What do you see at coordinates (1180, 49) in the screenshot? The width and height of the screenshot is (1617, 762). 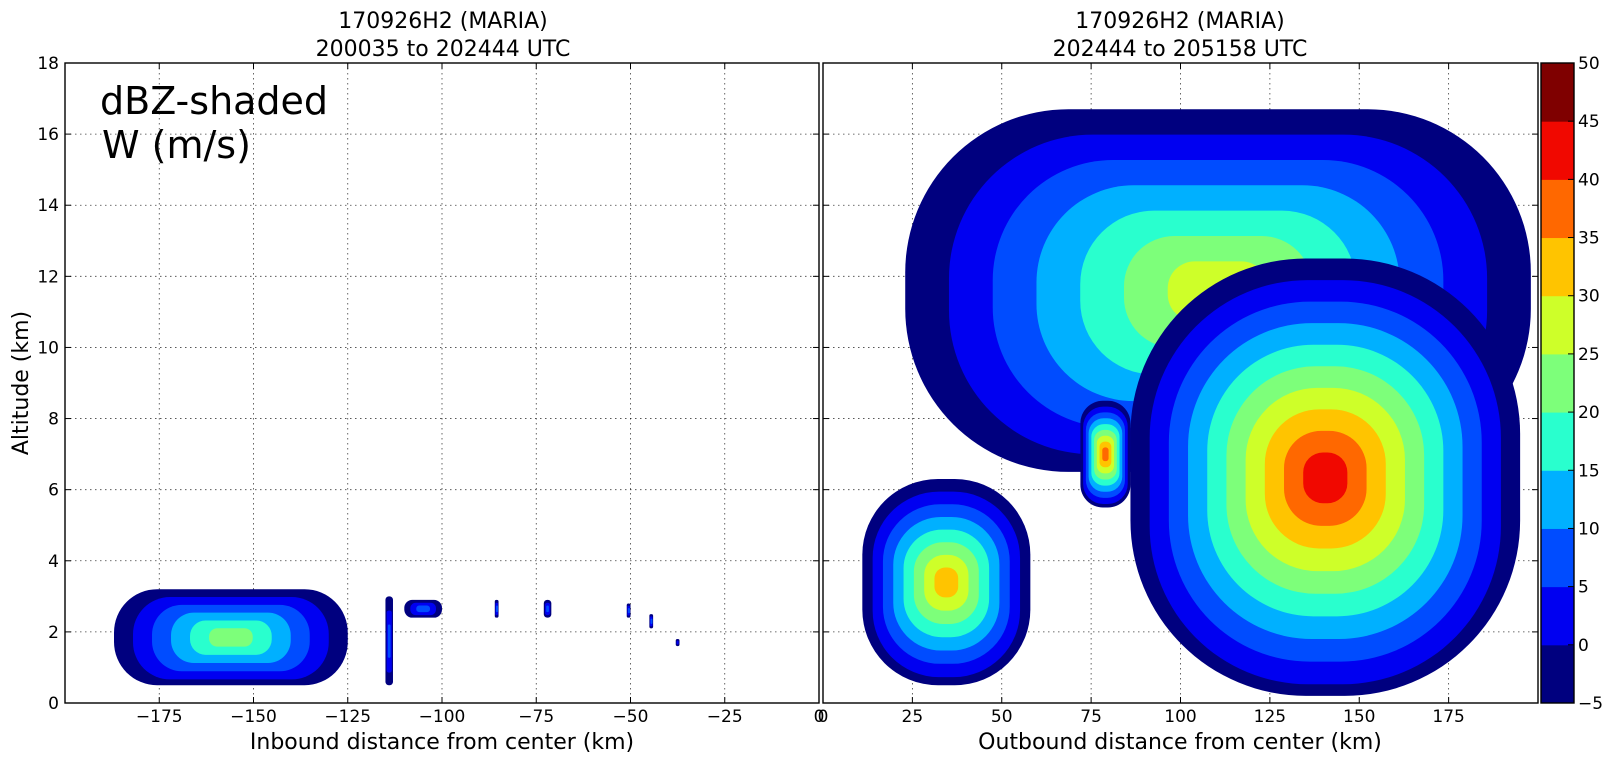 I see `panel-outbound-title-line2: 202444 to 205158 UTC` at bounding box center [1180, 49].